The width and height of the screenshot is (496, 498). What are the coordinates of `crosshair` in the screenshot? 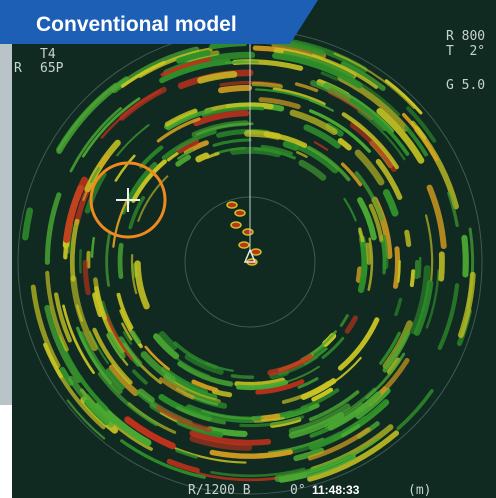 It's located at (128, 200).